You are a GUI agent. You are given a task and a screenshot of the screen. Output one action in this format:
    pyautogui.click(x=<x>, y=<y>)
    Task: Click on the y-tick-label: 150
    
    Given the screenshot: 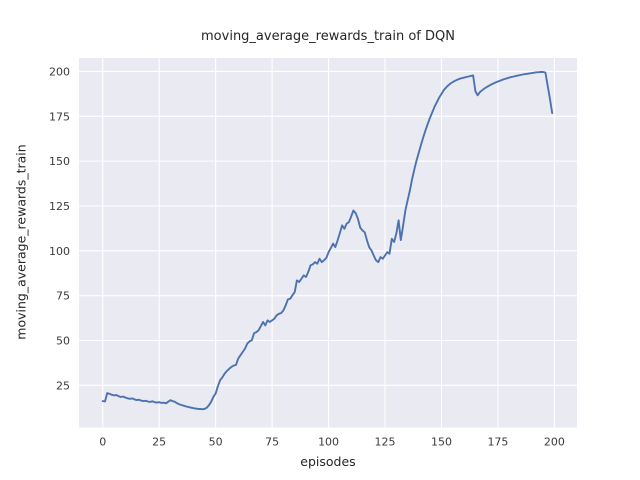 What is the action you would take?
    pyautogui.click(x=59, y=161)
    